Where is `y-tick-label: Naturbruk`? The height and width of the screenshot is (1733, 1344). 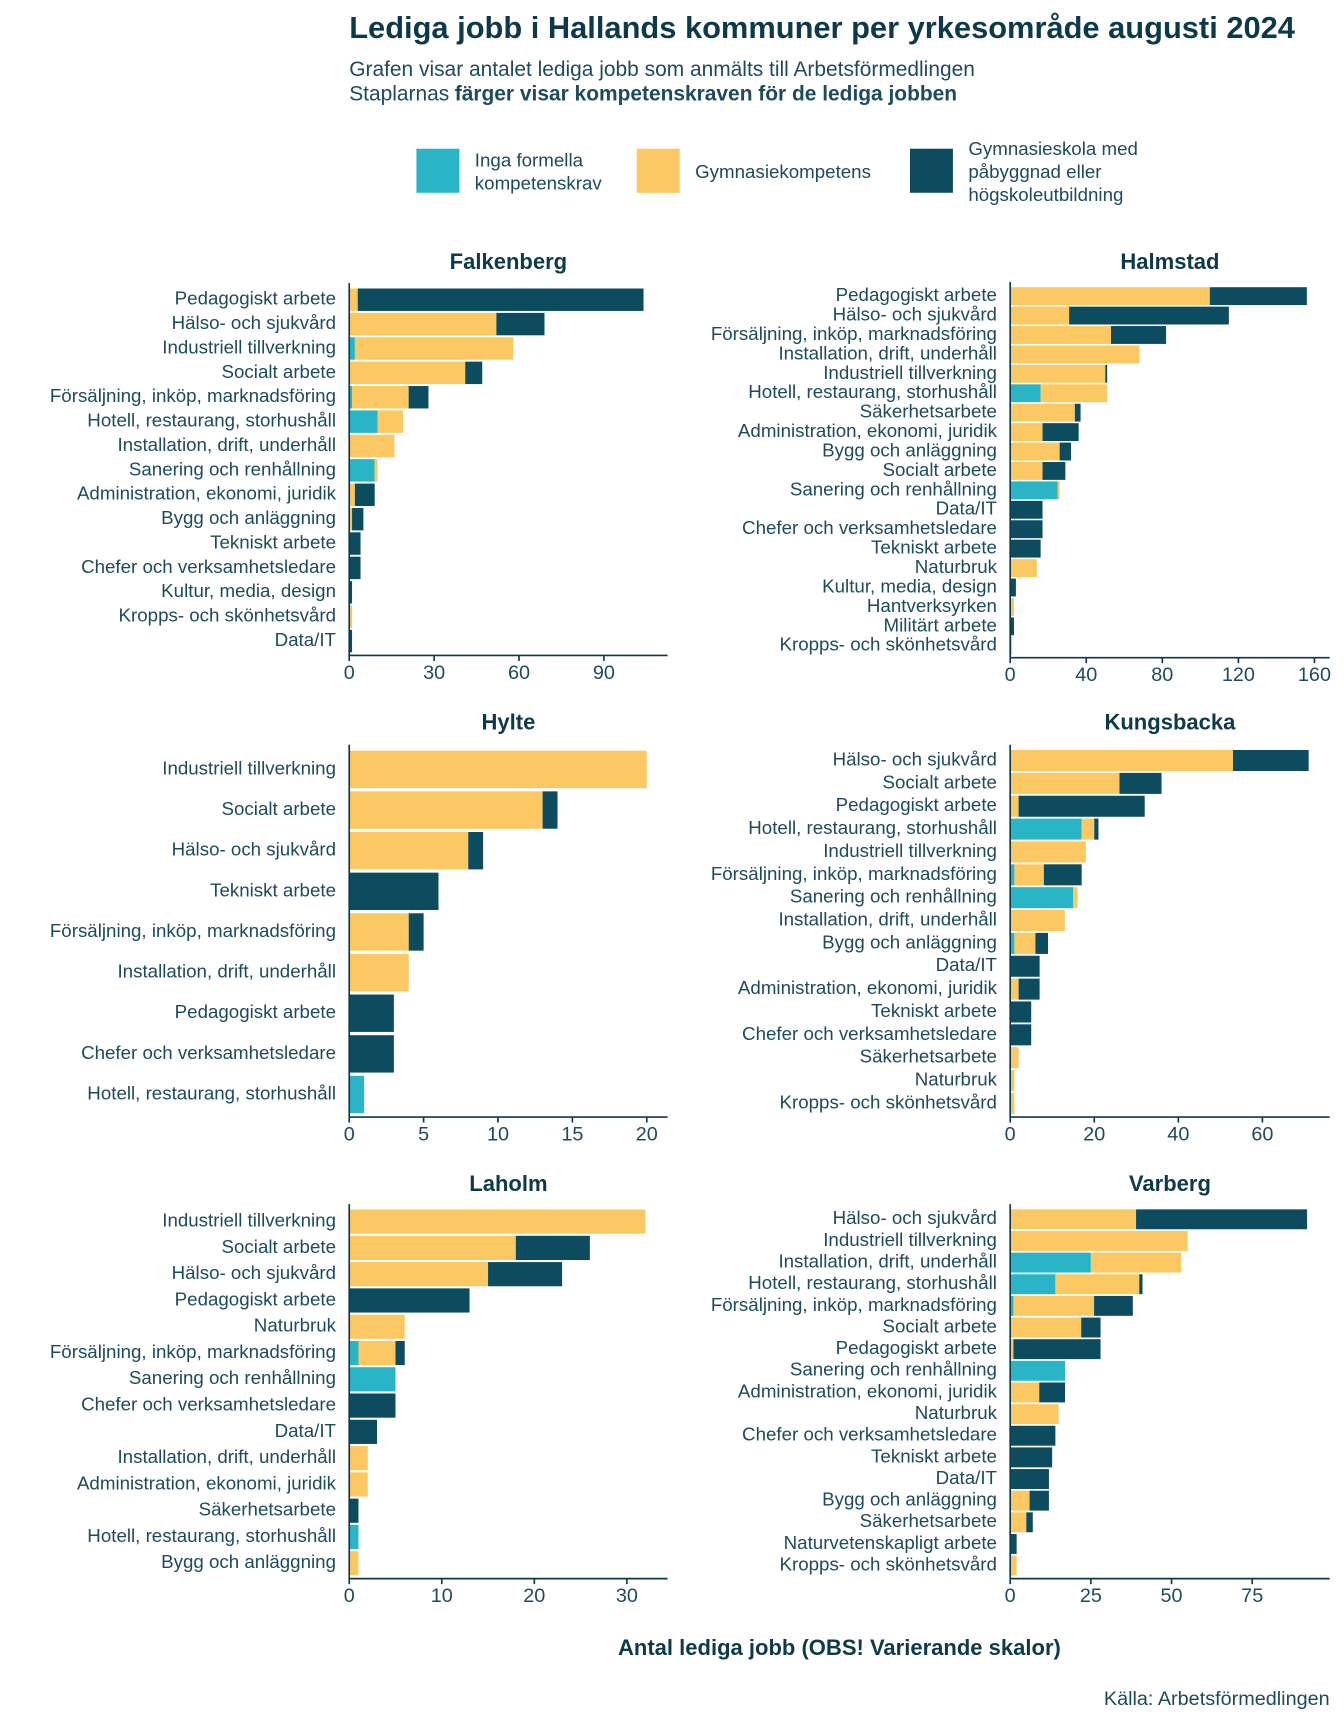
y-tick-label: Naturbruk is located at coordinates (956, 1078).